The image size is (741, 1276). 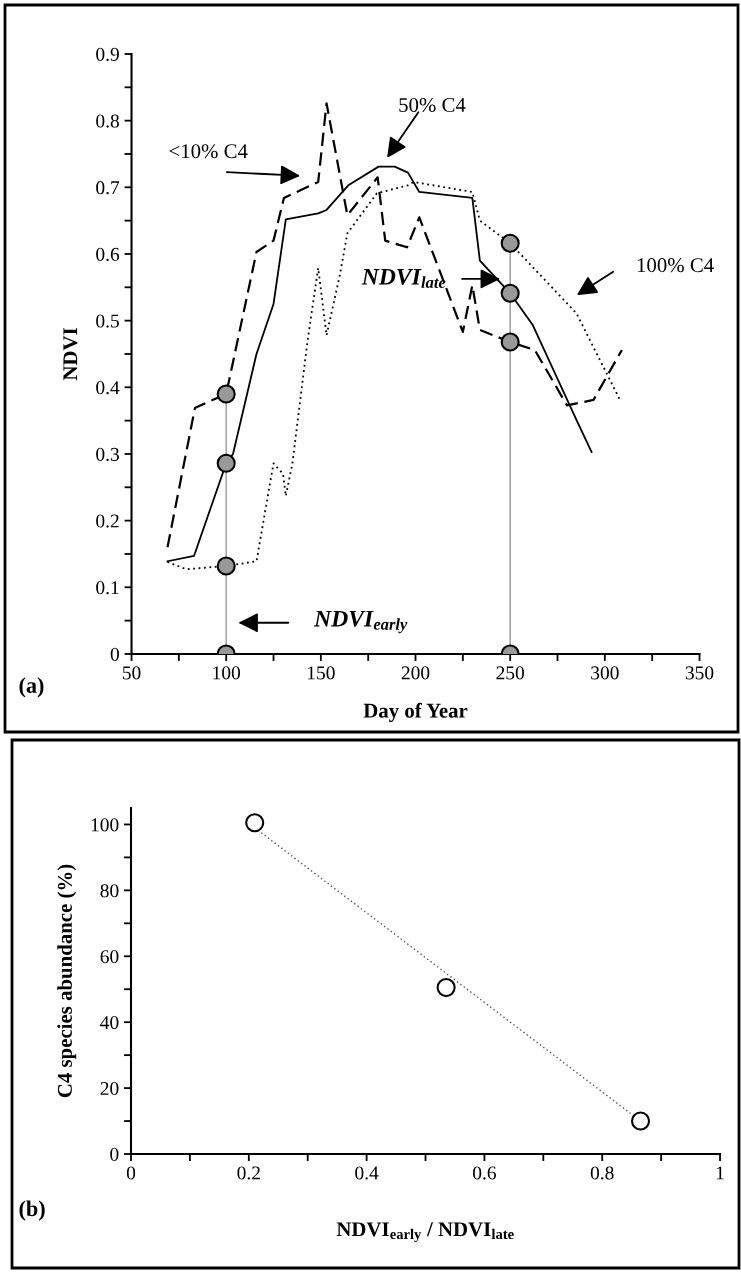 I want to click on x-tick-label: 300, so click(x=605, y=673).